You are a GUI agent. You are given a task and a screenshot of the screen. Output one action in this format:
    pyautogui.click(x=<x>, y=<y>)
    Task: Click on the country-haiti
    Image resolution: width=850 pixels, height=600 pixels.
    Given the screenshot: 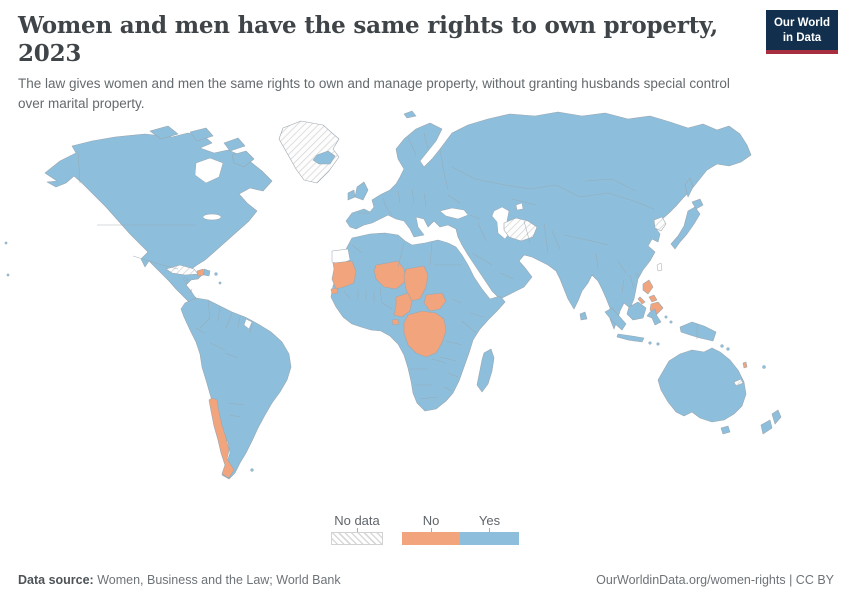 What is the action you would take?
    pyautogui.click(x=200, y=272)
    